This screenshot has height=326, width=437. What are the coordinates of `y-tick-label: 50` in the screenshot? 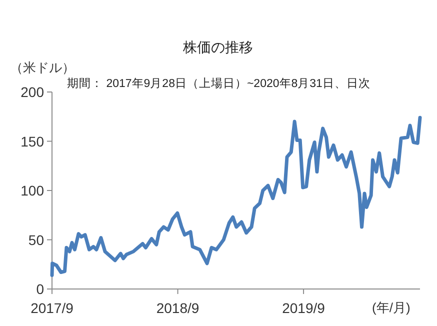 It's located at (36, 240).